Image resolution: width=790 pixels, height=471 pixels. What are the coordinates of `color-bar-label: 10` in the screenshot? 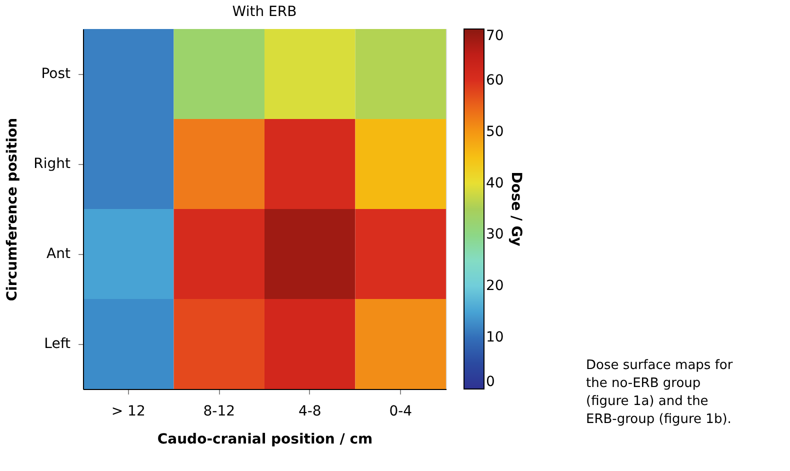 It's located at (495, 338).